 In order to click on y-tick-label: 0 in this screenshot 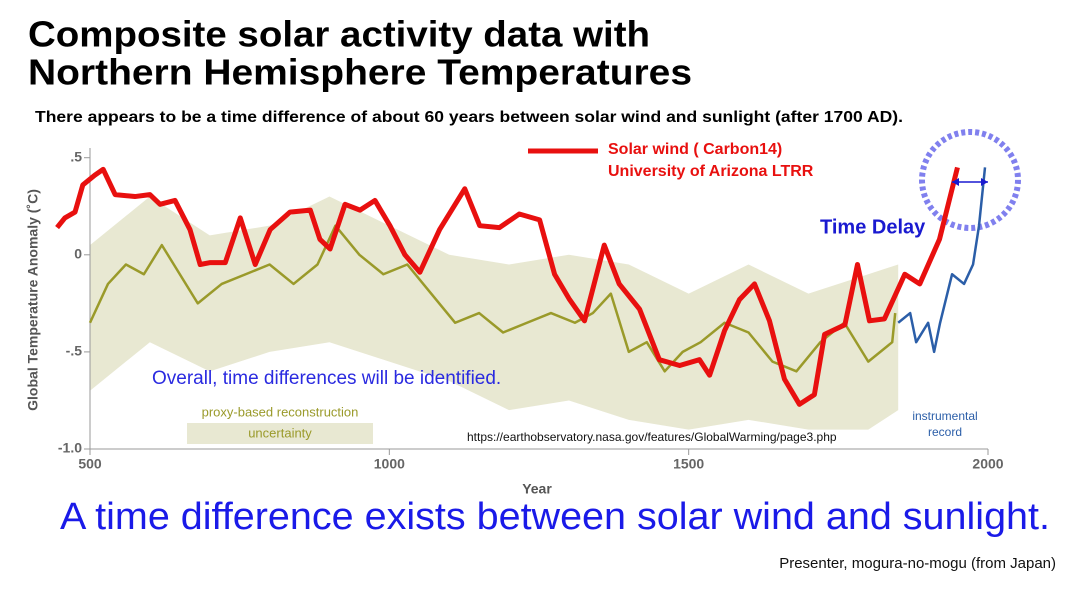, I will do `click(78, 254)`.